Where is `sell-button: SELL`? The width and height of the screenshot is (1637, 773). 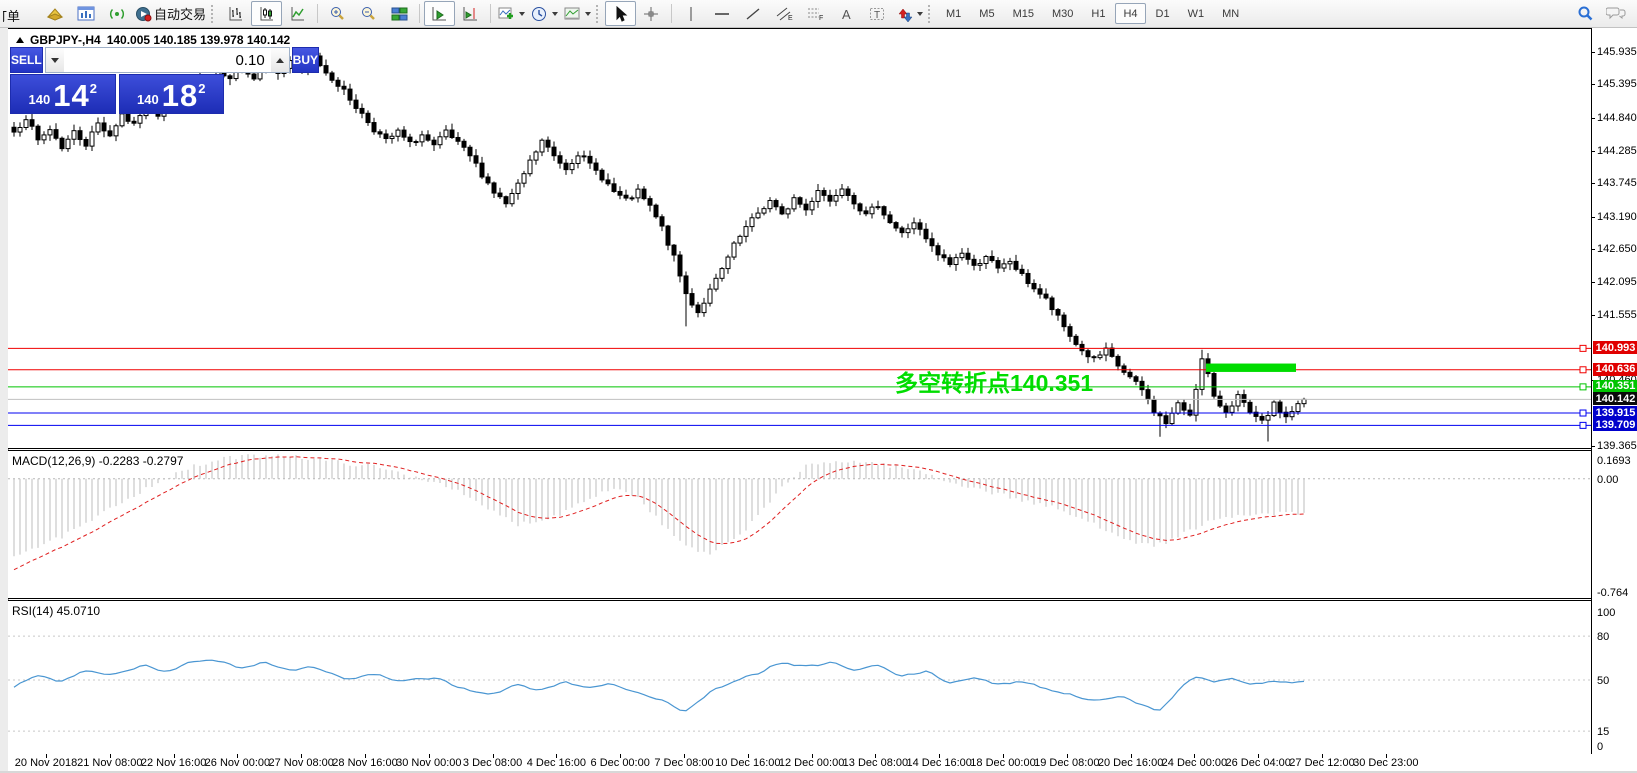
sell-button: SELL is located at coordinates (26, 60).